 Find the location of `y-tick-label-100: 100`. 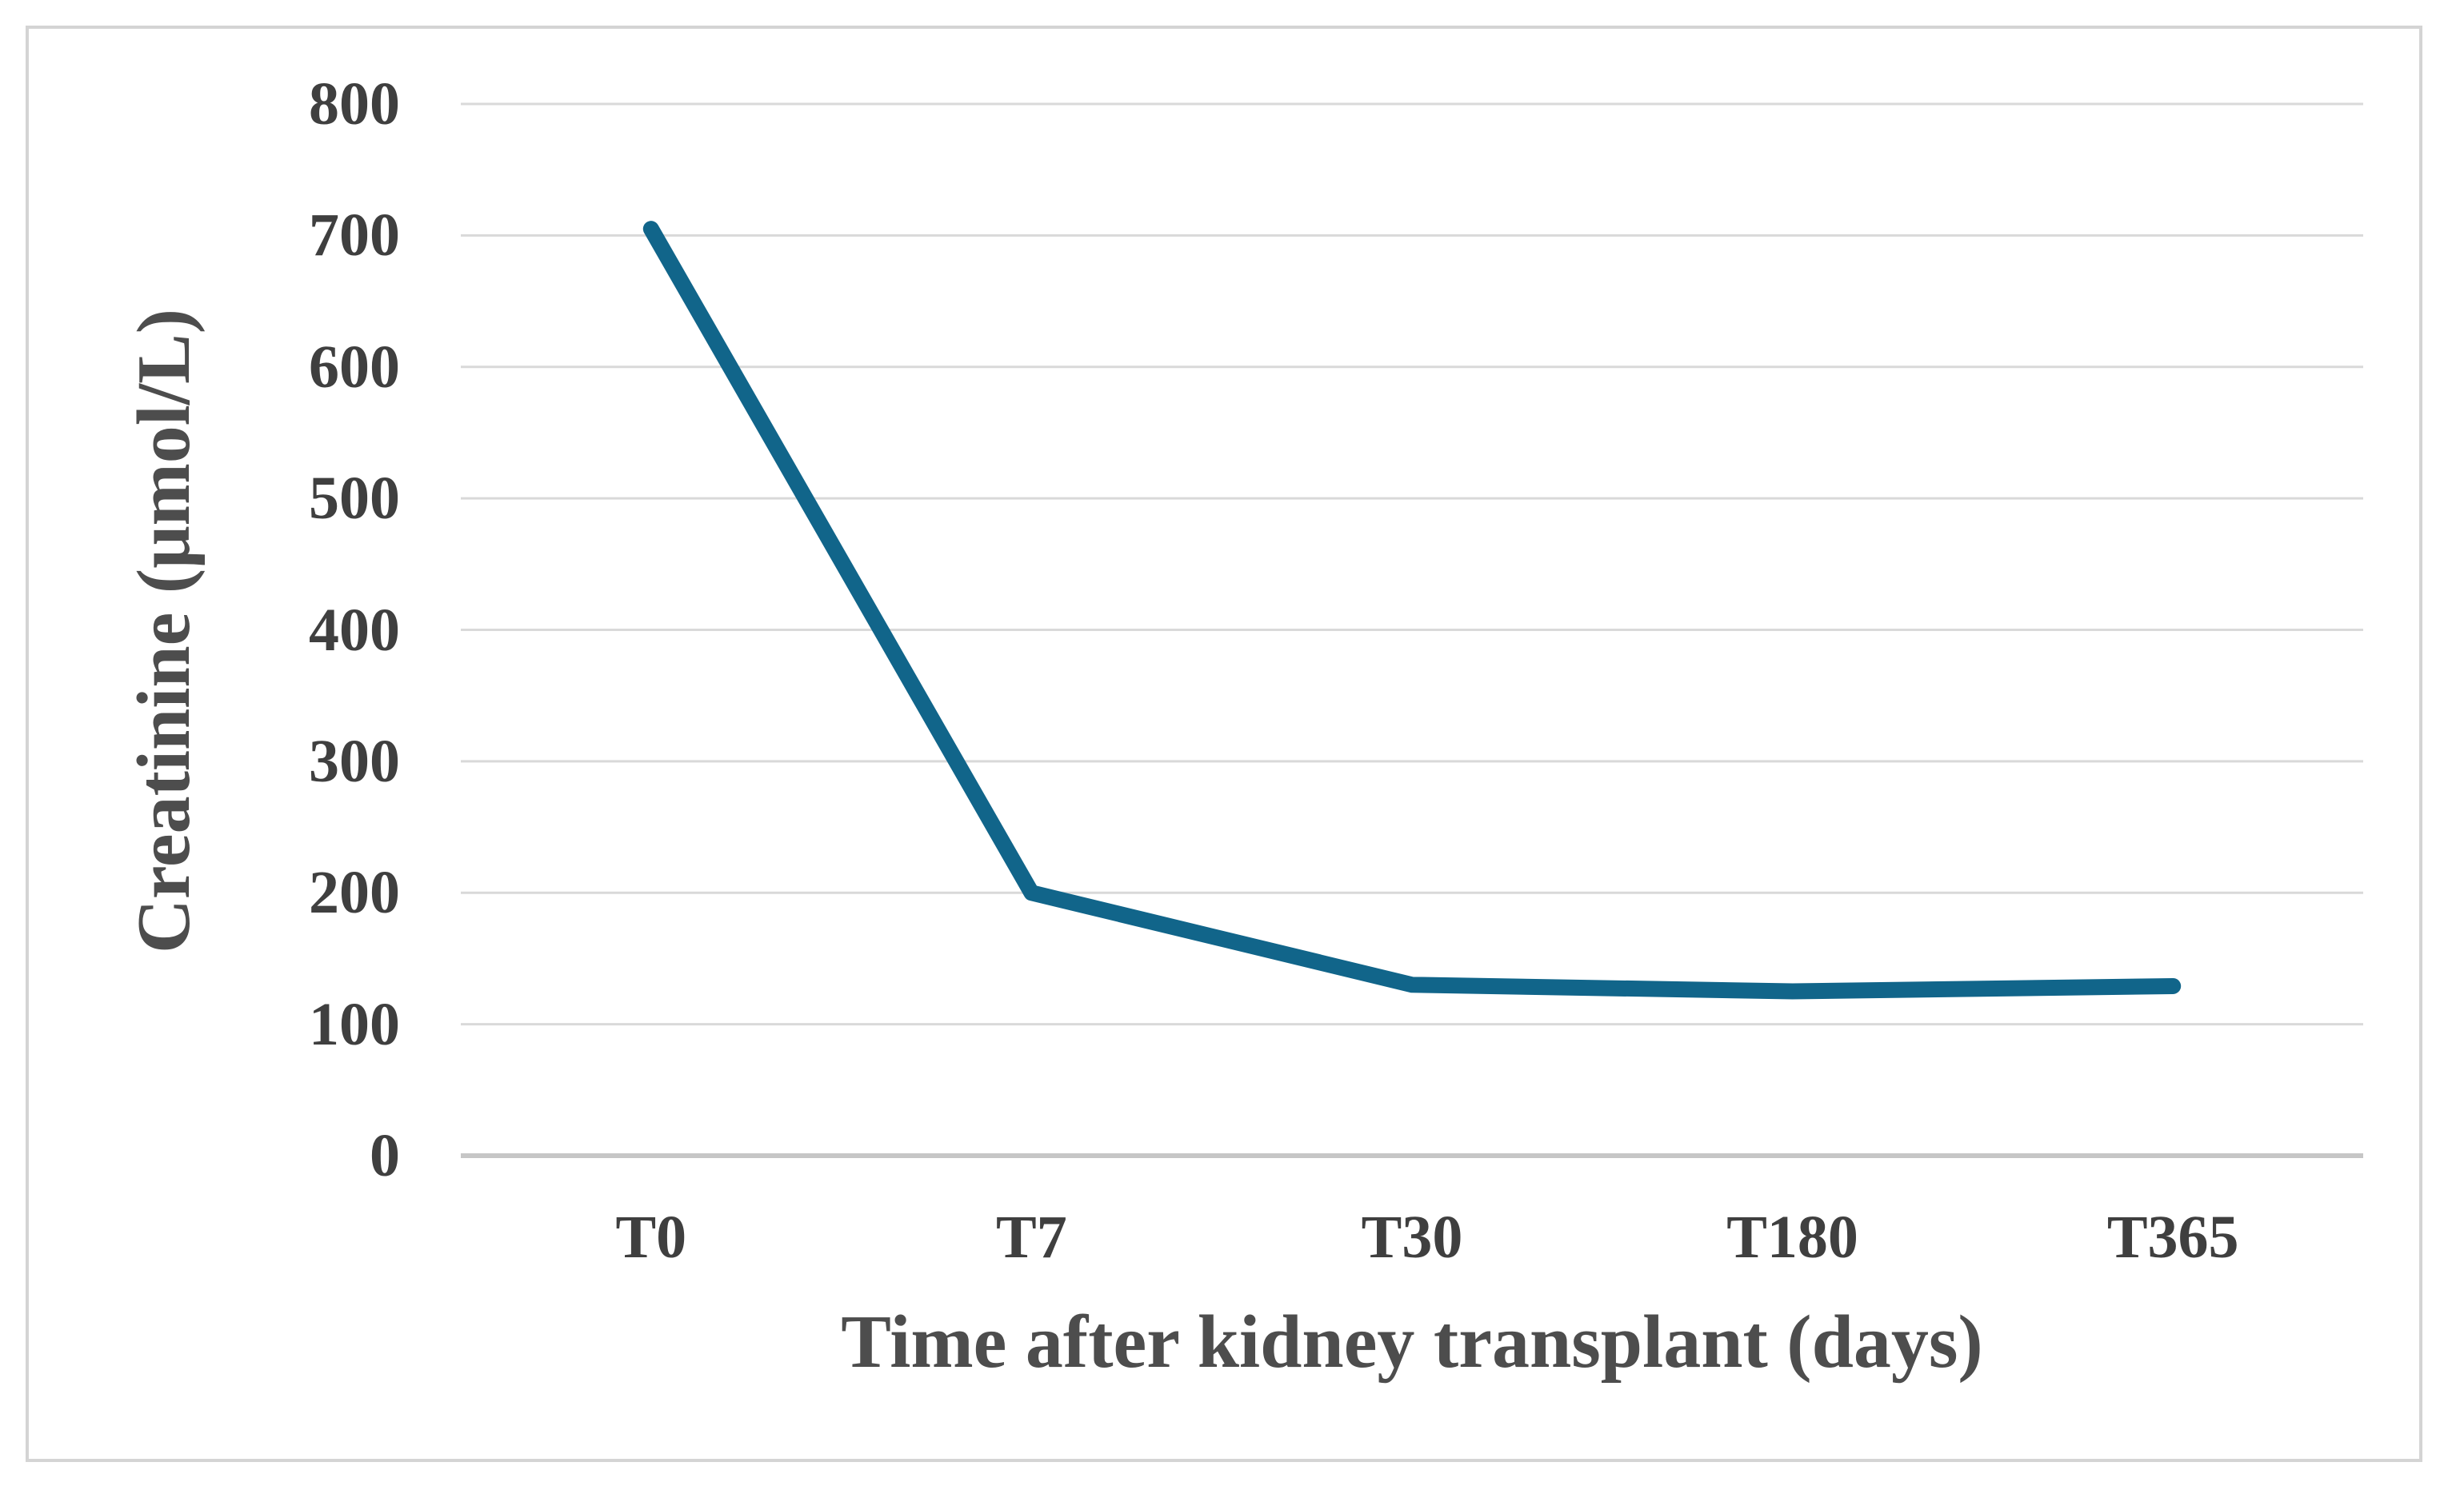

y-tick-label-100: 100 is located at coordinates (354, 1024).